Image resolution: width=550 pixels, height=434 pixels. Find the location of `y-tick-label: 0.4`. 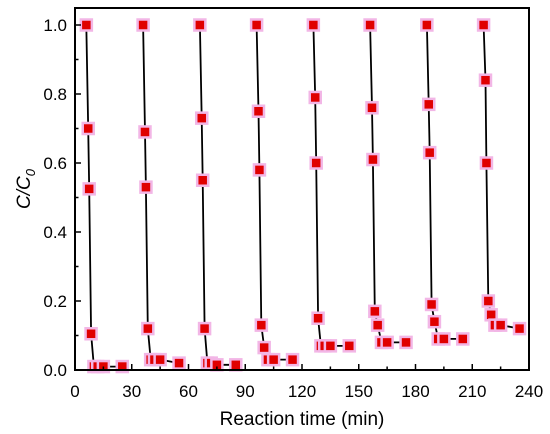

y-tick-label: 0.4 is located at coordinates (55, 232).